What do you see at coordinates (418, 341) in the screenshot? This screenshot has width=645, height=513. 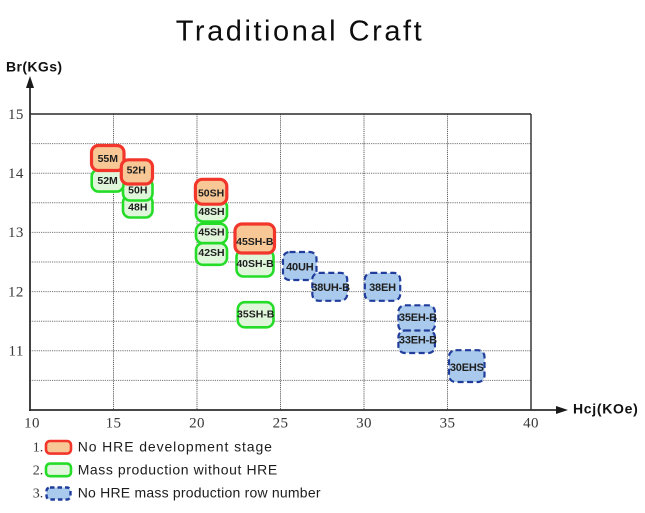 I see `svg-text: 33EH-B` at bounding box center [418, 341].